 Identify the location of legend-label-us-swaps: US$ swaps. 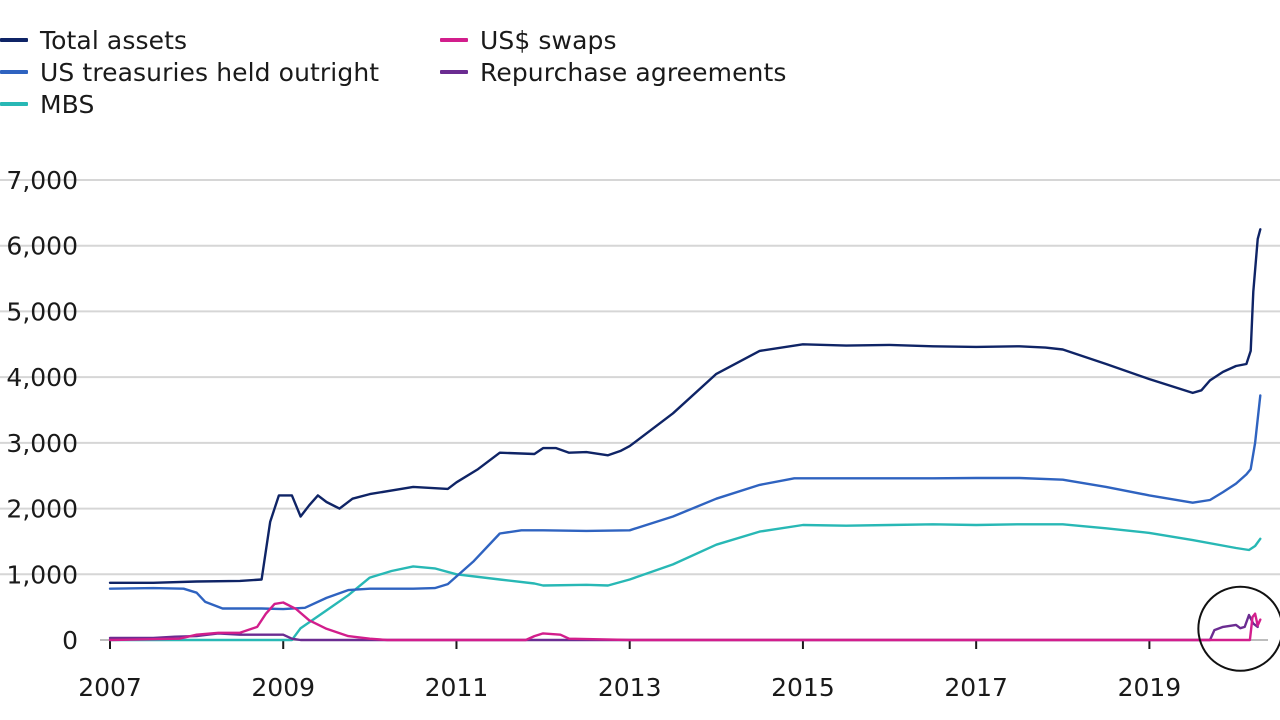
(548, 40).